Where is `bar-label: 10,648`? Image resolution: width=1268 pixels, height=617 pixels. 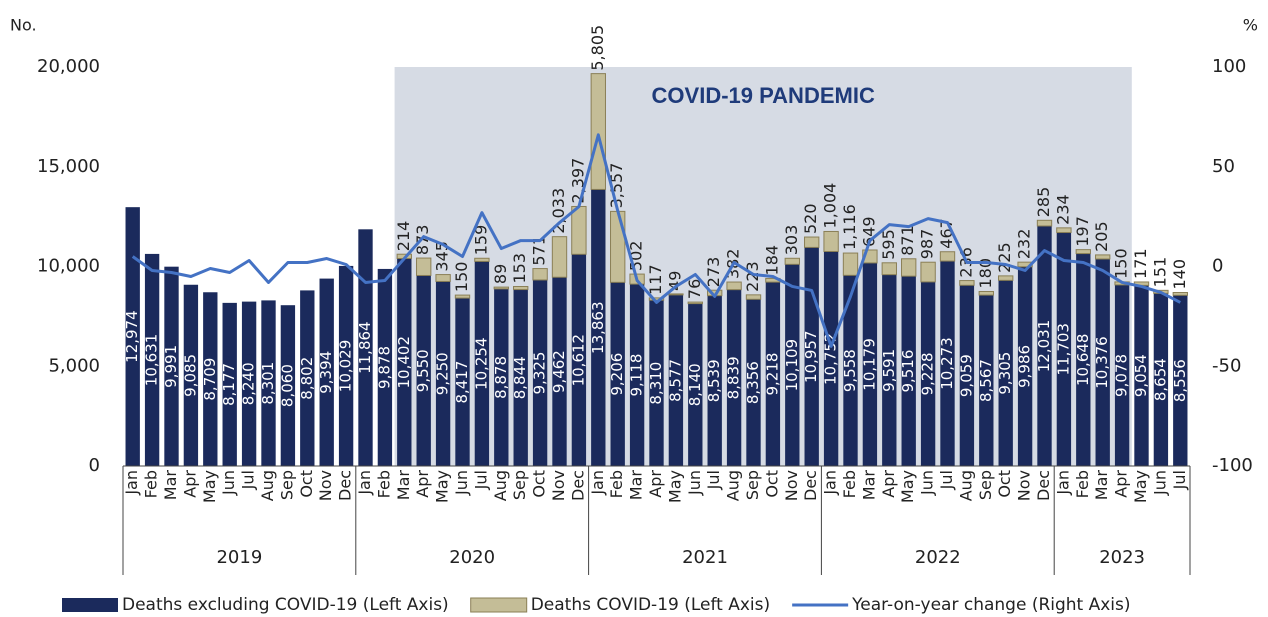
bar-label: 10,648 is located at coordinates (1083, 360).